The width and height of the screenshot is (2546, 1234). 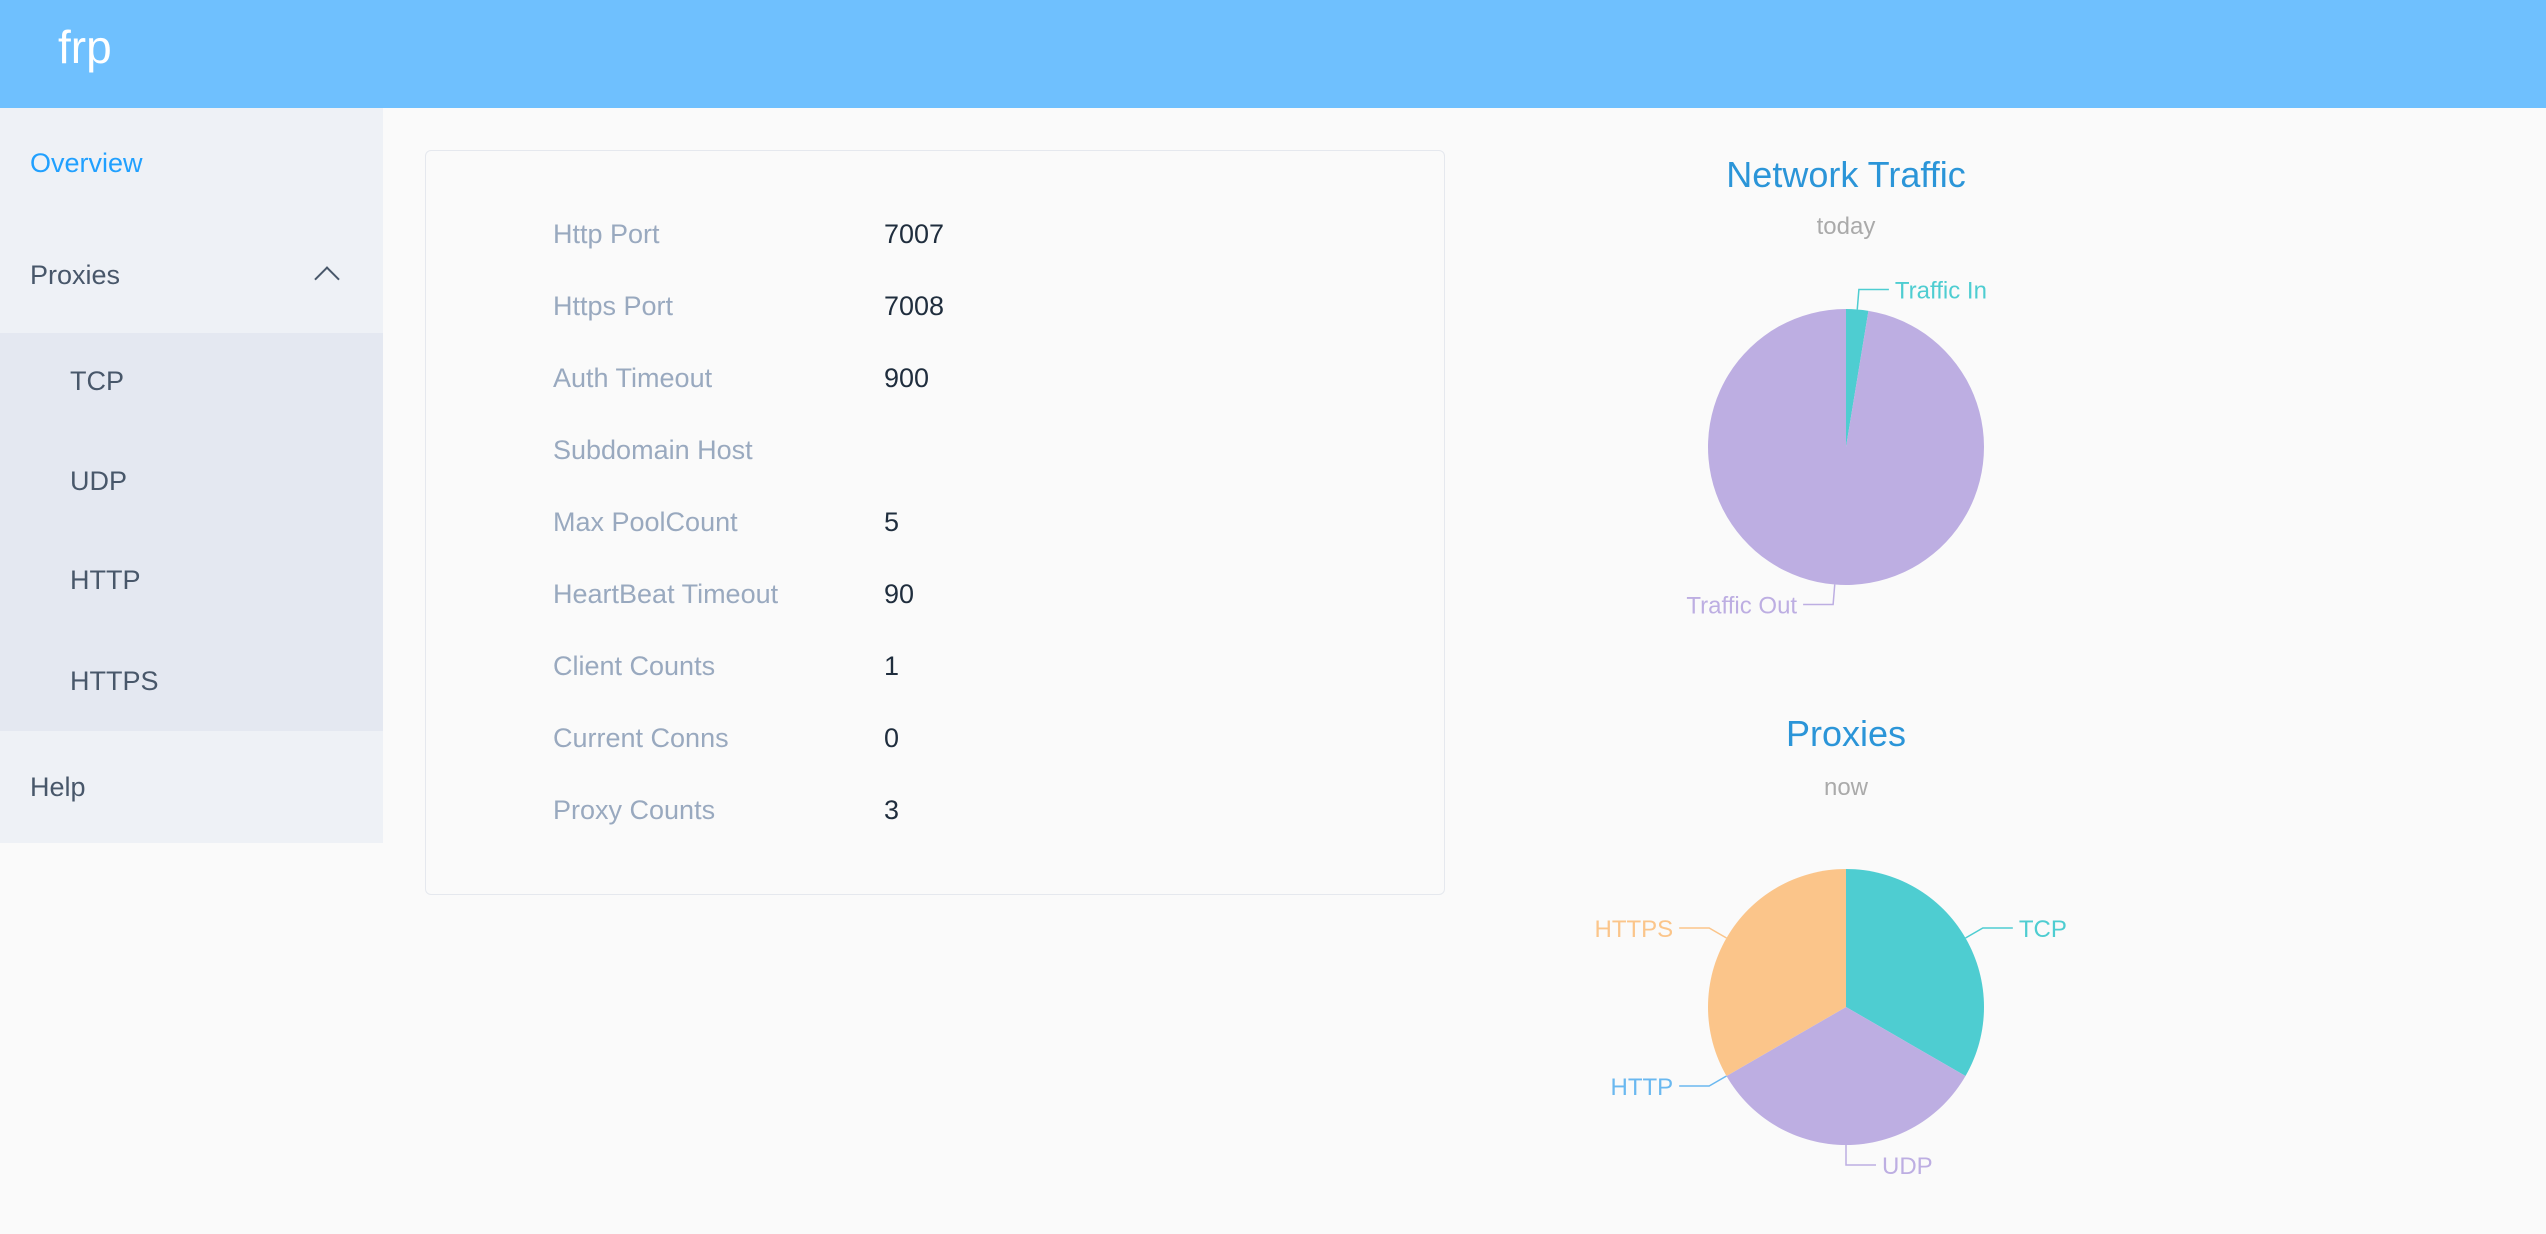 I want to click on info-value: 1, so click(x=892, y=666).